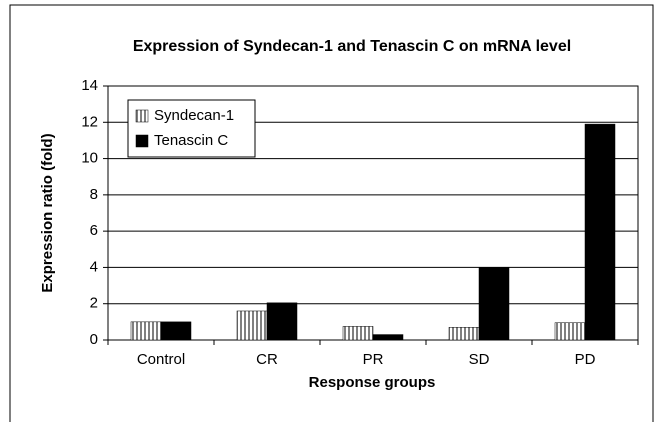 The image size is (654, 422). I want to click on y-tick-label: 8, so click(94, 194).